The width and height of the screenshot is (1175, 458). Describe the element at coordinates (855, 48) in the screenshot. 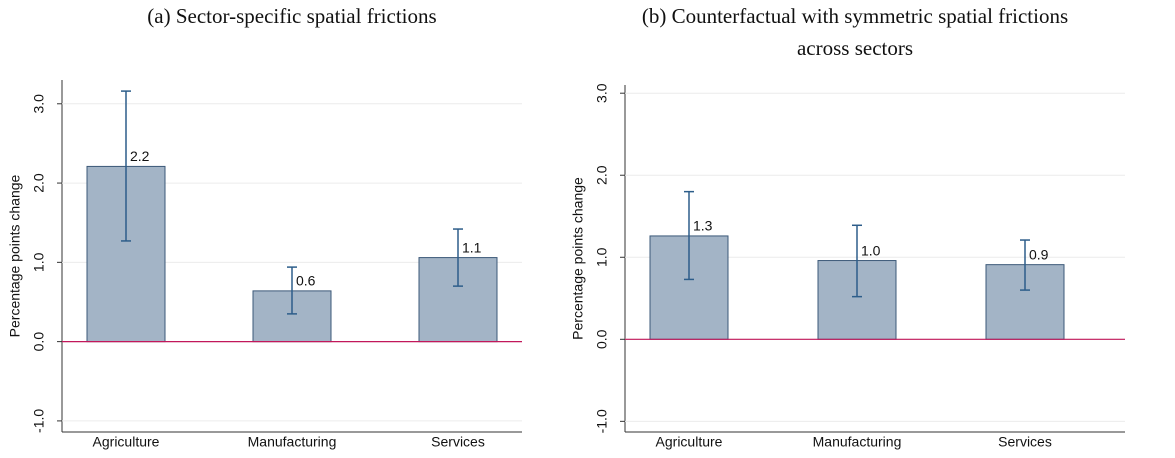

I see `chart-title: across sectors` at that location.